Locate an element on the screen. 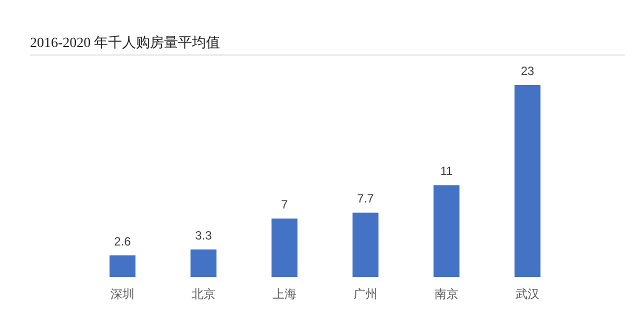 This screenshot has height=326, width=641. data-label: 3.3 is located at coordinates (203, 235).